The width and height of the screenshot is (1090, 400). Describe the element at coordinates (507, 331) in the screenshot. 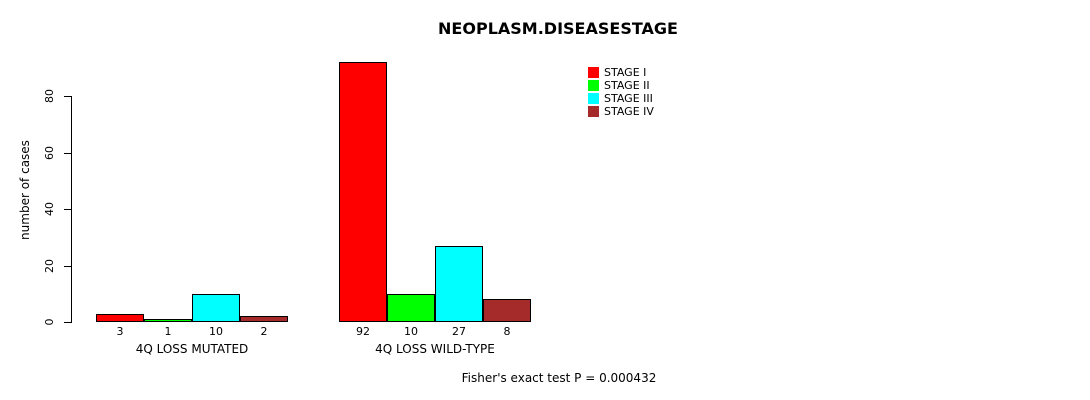

I see `bar-value-label: 8` at that location.